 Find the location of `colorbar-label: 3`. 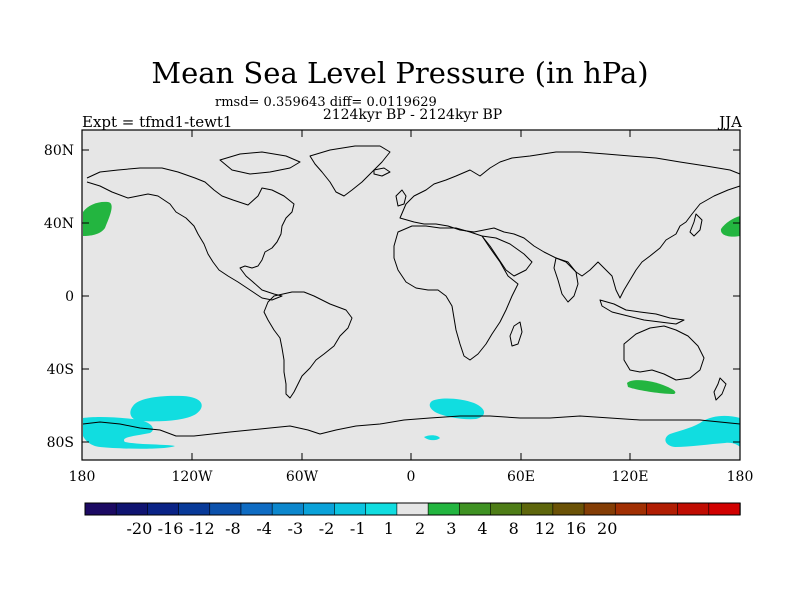

colorbar-label: 3 is located at coordinates (451, 528).